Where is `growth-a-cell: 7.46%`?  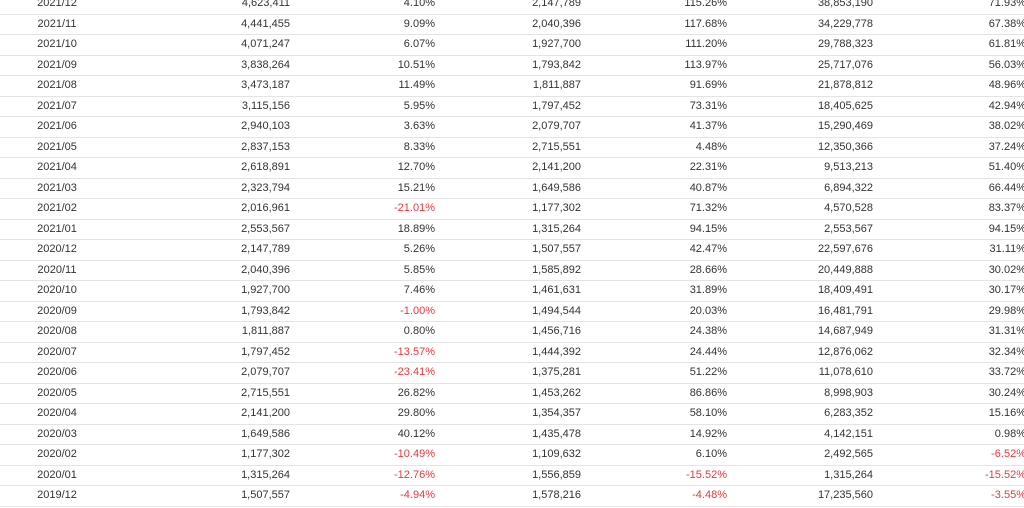 growth-a-cell: 7.46% is located at coordinates (362, 291).